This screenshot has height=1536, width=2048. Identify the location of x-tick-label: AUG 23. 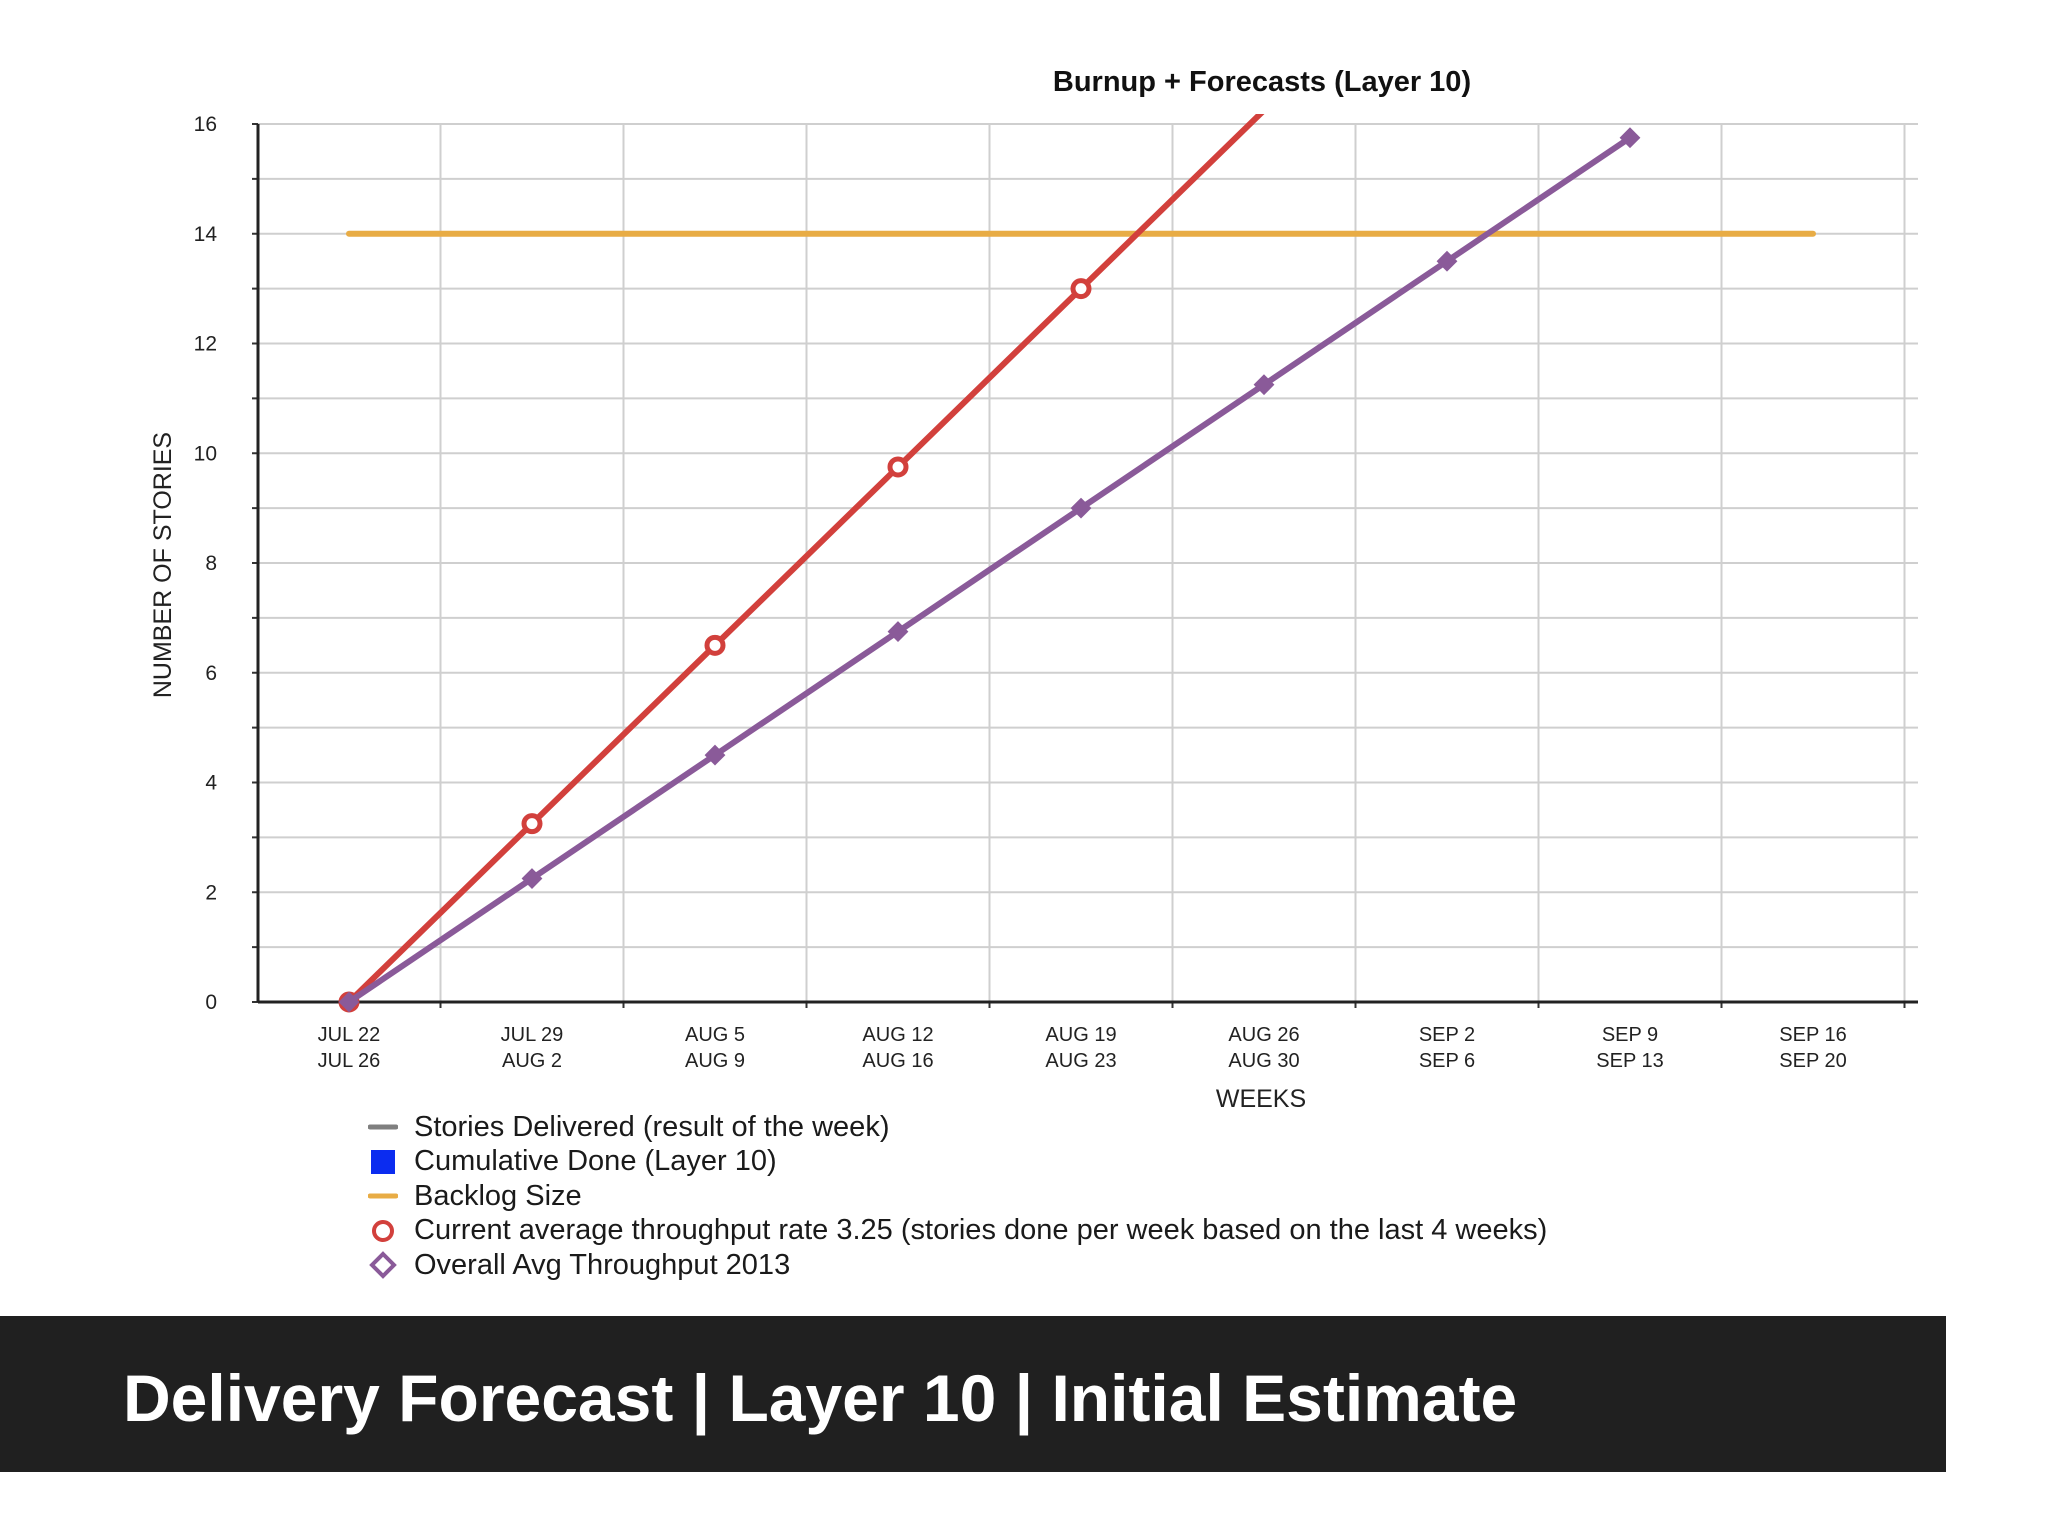
(1080, 1061).